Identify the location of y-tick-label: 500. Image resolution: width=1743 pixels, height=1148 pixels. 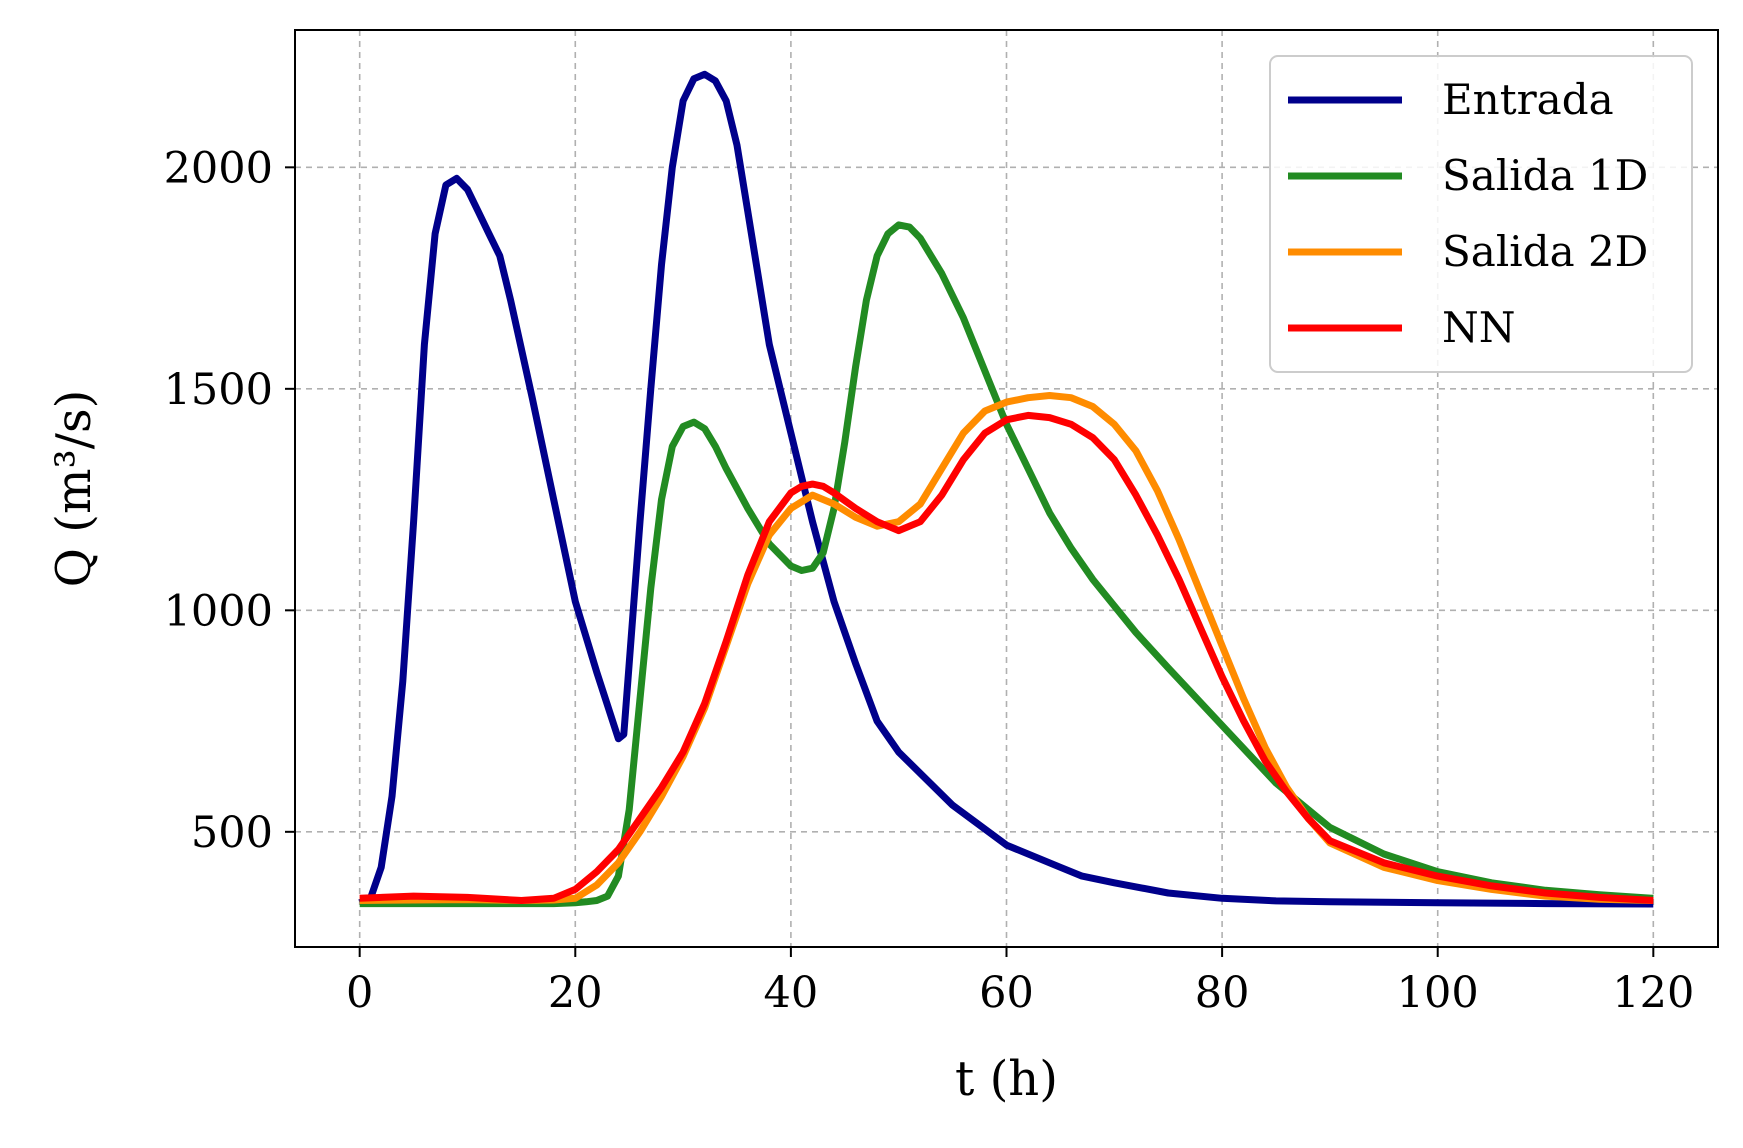
(232, 833).